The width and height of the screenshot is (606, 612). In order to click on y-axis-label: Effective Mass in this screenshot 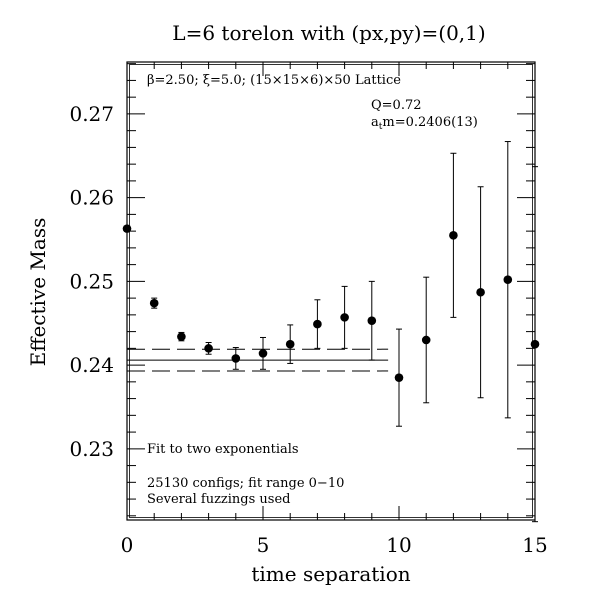, I will do `click(38, 292)`.